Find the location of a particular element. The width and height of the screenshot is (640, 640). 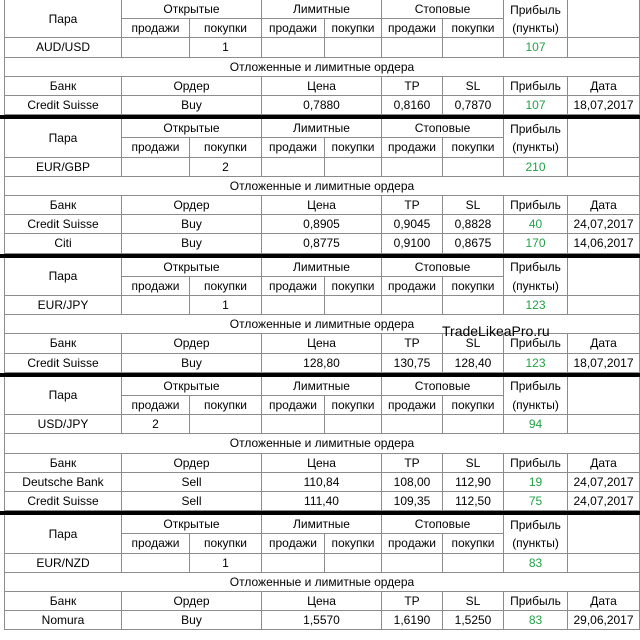

order-side: Sell is located at coordinates (192, 482).